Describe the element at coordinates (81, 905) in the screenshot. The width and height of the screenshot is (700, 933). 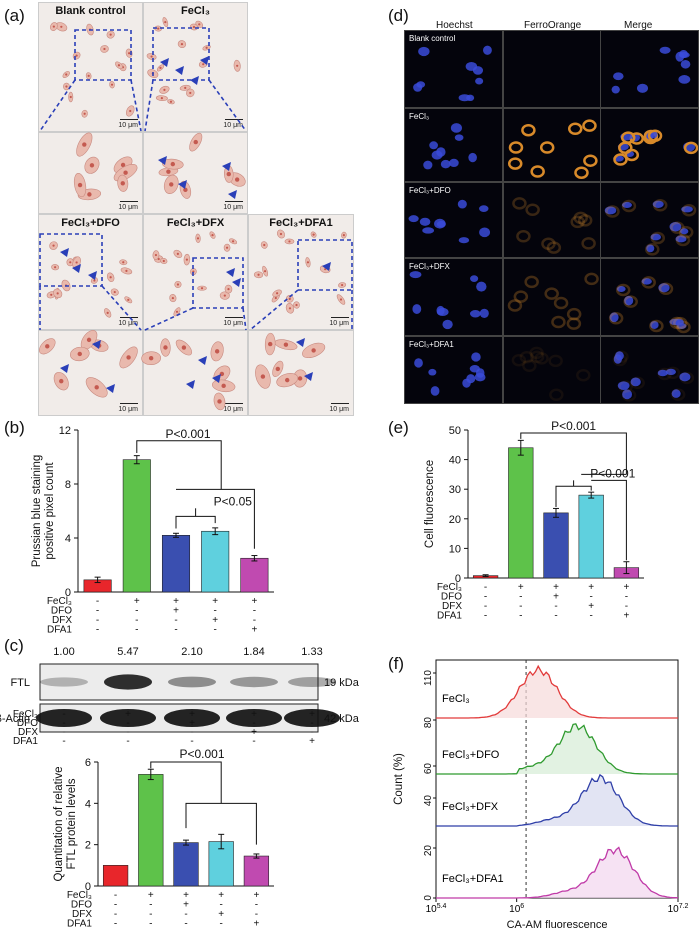
I see `treatment-label: DFO` at that location.